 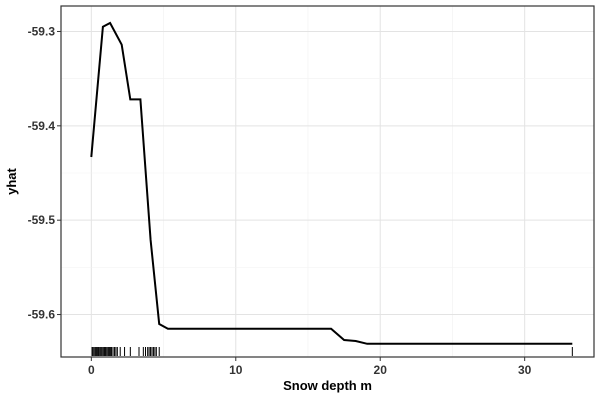 I want to click on y-axis-title: yhat, so click(x=11, y=180).